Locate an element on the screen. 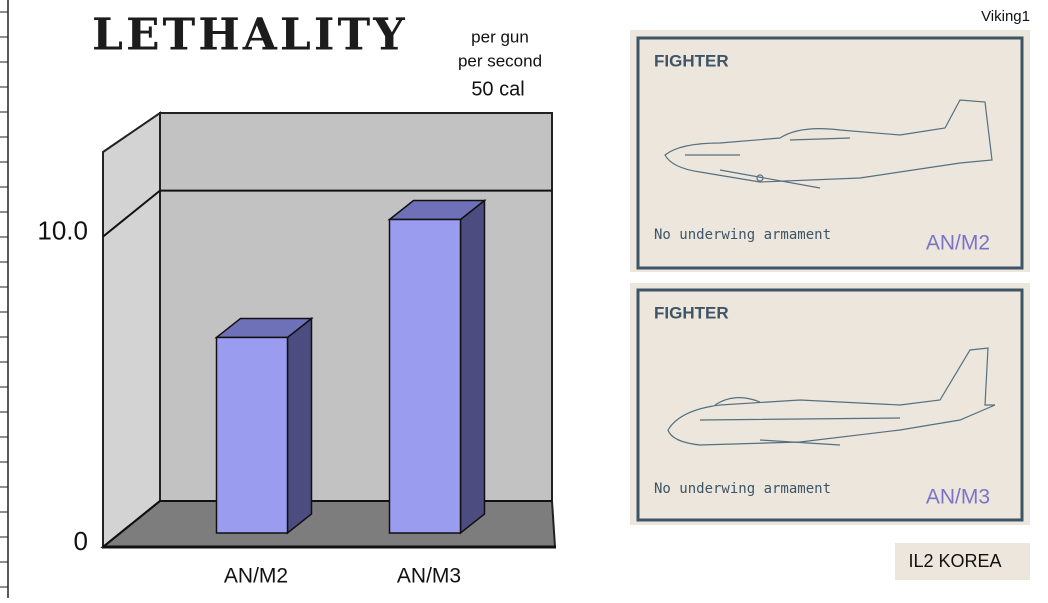 The width and height of the screenshot is (1048, 603). y-tick-label: 10.0 is located at coordinates (62, 230).